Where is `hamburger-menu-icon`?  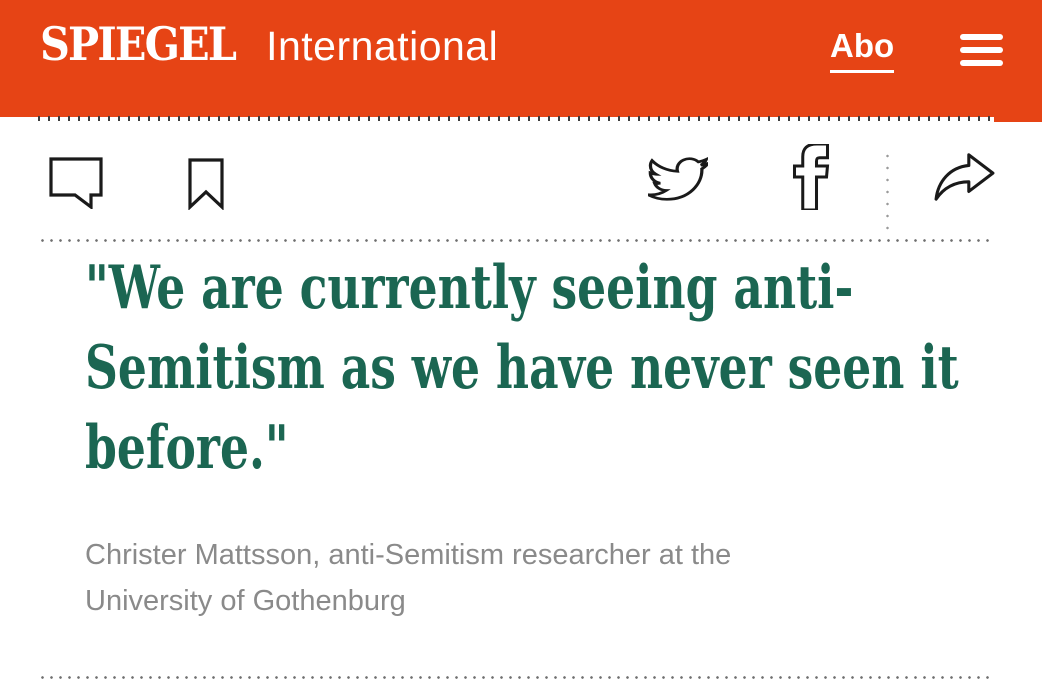 hamburger-menu-icon is located at coordinates (981, 50).